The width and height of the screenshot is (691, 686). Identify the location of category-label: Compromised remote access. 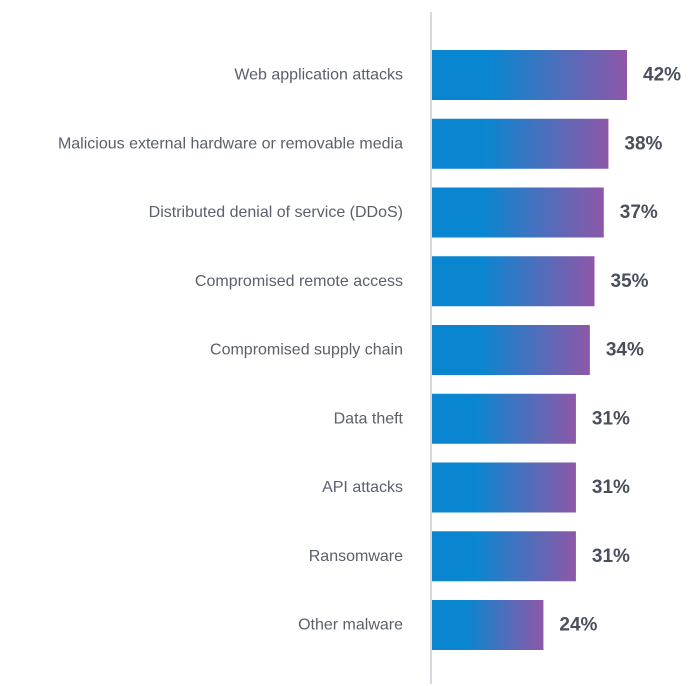
(299, 281).